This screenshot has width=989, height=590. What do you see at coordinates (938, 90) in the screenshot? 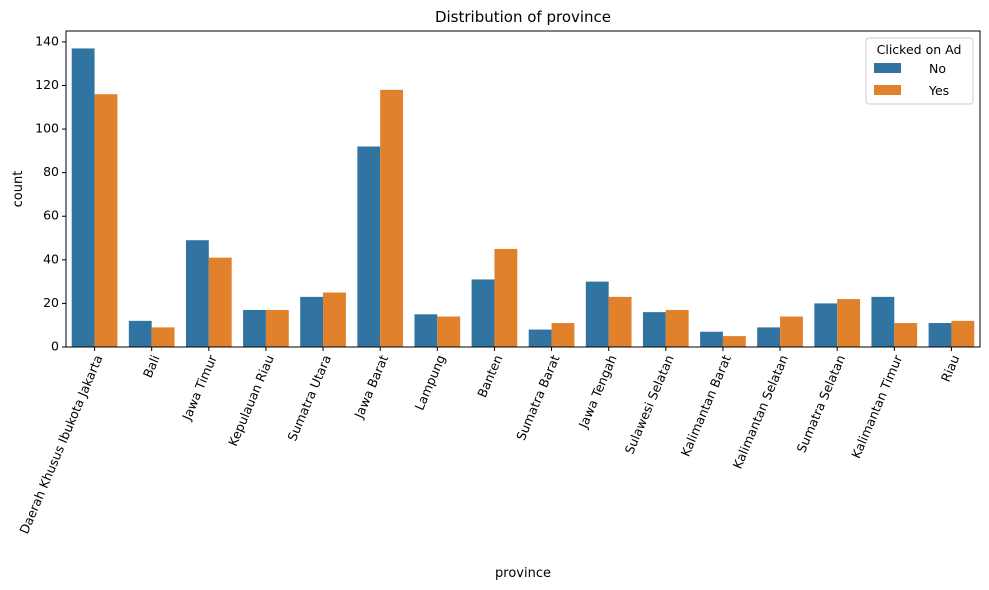
I see `legend-label-yes: Yes` at bounding box center [938, 90].